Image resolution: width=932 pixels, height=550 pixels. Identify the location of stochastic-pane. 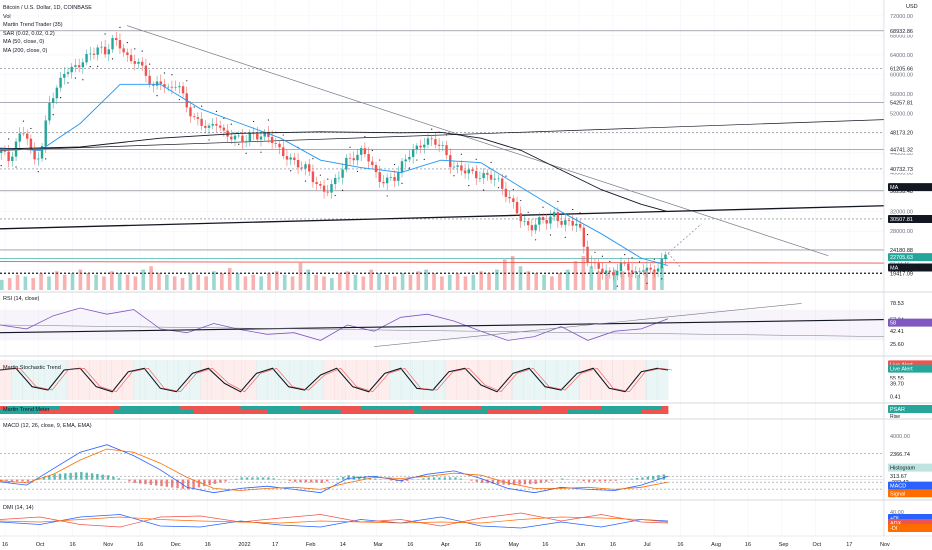
(336, 380).